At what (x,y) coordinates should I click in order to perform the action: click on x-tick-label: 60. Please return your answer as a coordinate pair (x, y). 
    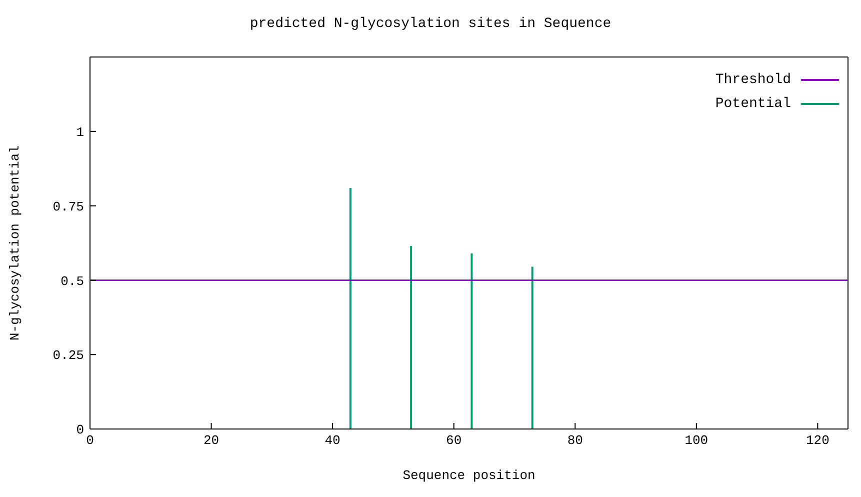
    Looking at the image, I should click on (454, 440).